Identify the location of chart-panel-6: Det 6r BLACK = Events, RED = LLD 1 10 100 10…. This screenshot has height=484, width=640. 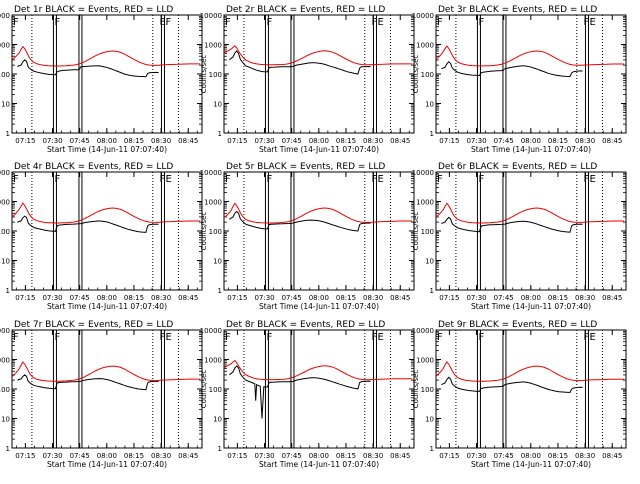
(519, 236).